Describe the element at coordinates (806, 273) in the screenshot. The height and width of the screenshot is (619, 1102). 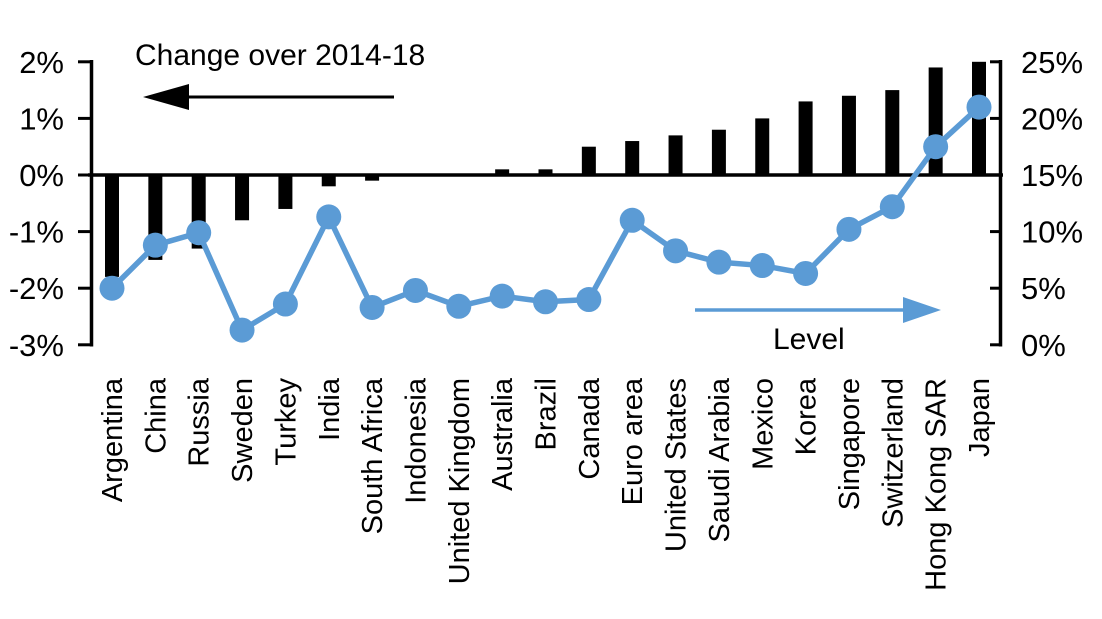
I see `level-marker-korea` at that location.